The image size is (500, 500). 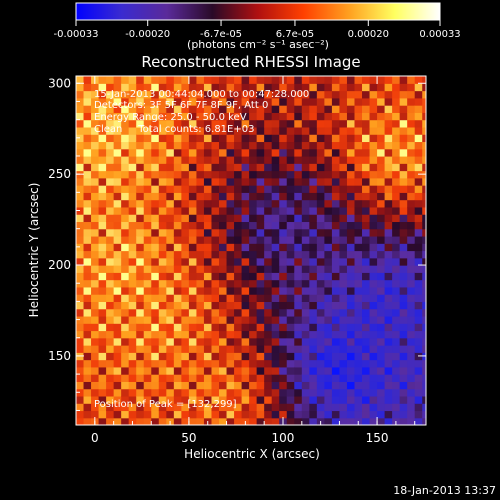 I want to click on annotation-time-range: 15-Jan-2013 00:44:04.000 to 00:47:28.000, so click(x=201, y=94).